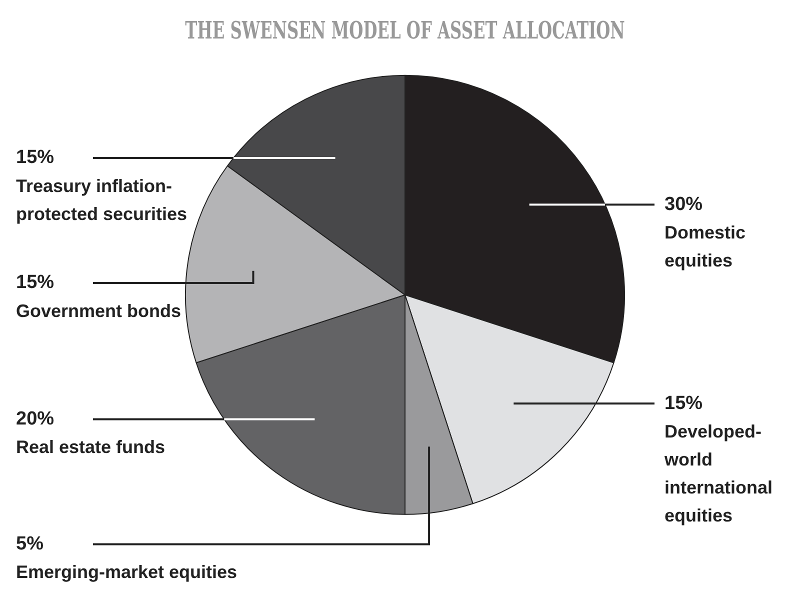 The height and width of the screenshot is (591, 800). What do you see at coordinates (127, 572) in the screenshot?
I see `slice-label: Emerging-market equities` at bounding box center [127, 572].